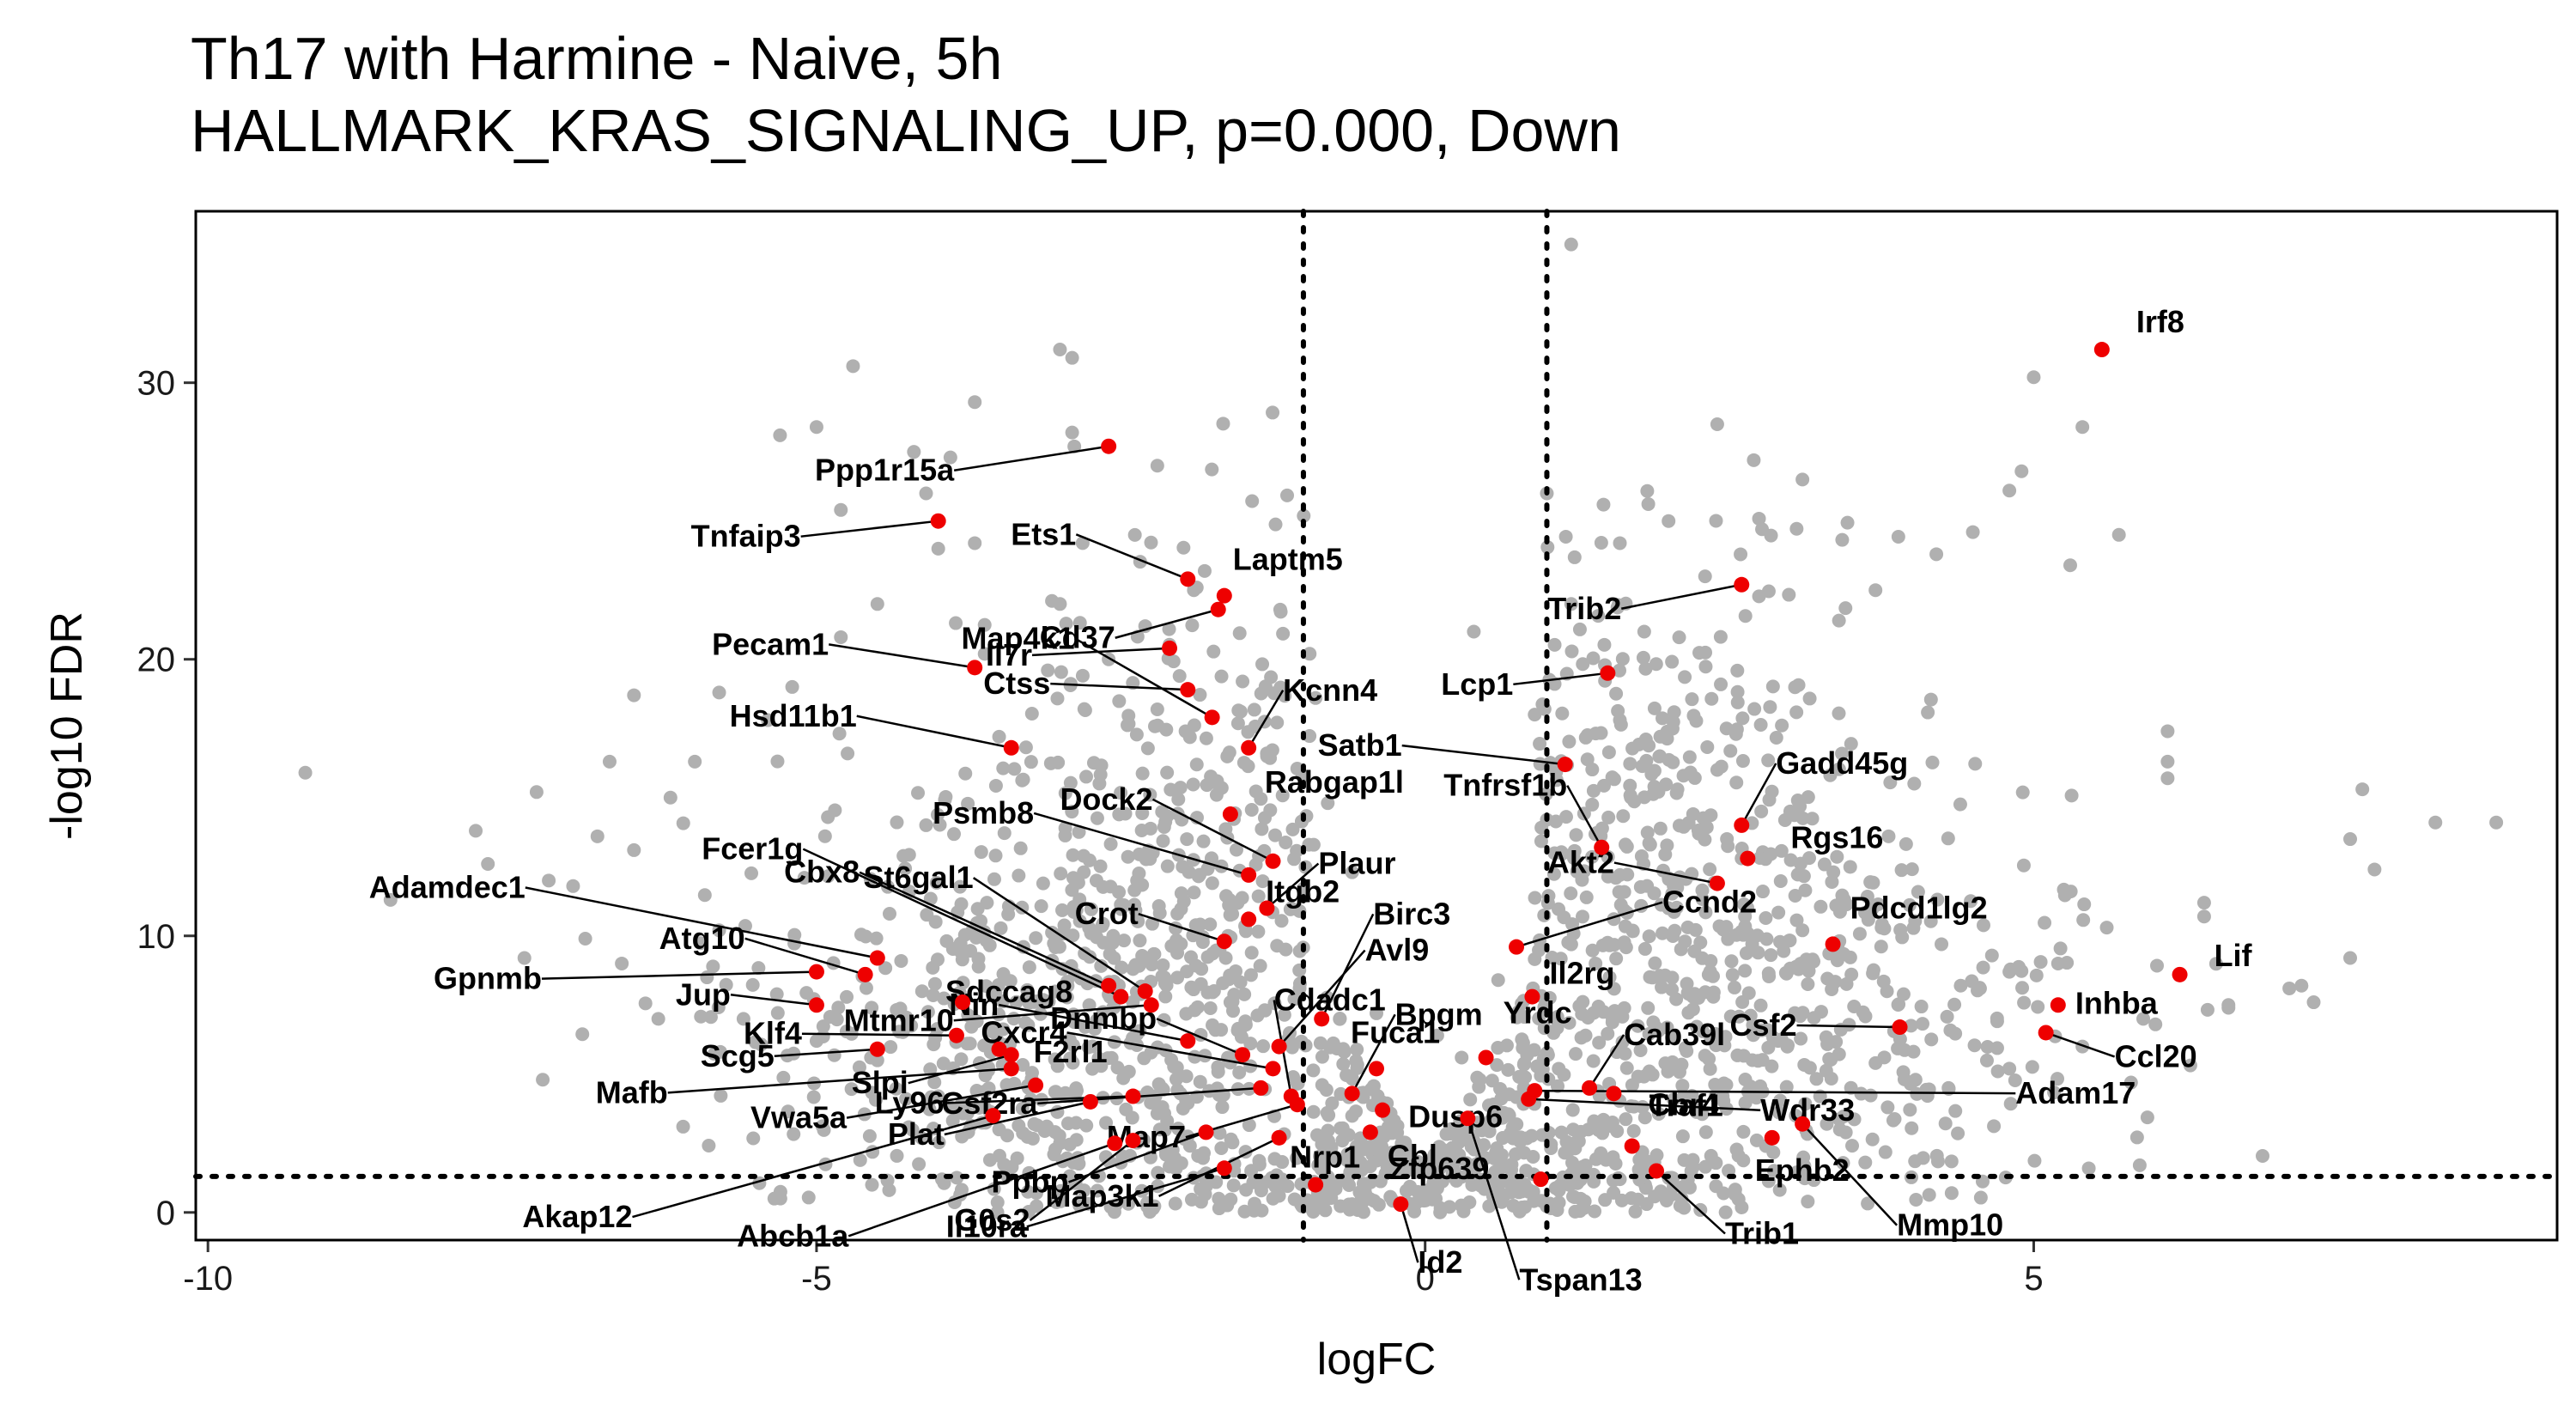  What do you see at coordinates (880, 1082) in the screenshot?
I see `gene-label: Slpi` at bounding box center [880, 1082].